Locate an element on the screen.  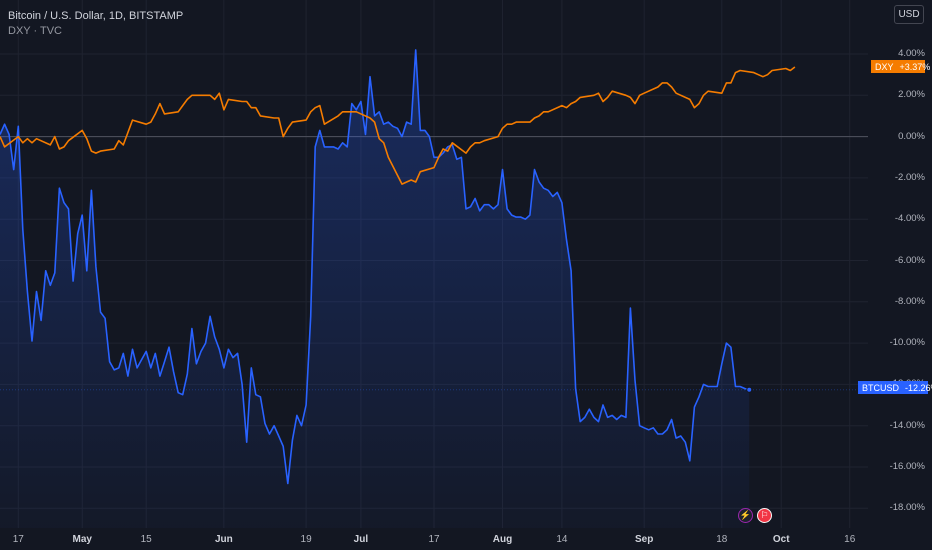
comparison-legend: DXY · TVC is located at coordinates (35, 31).